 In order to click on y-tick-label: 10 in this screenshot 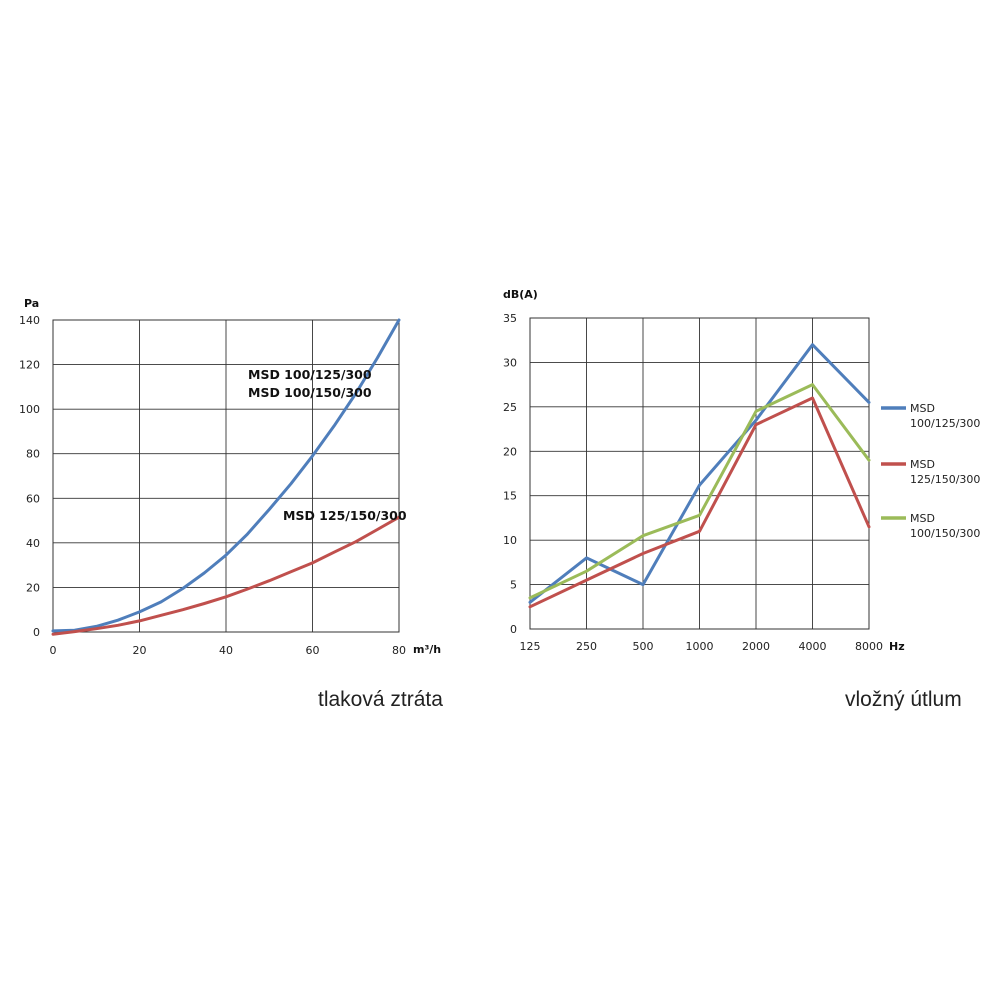, I will do `click(510, 540)`.